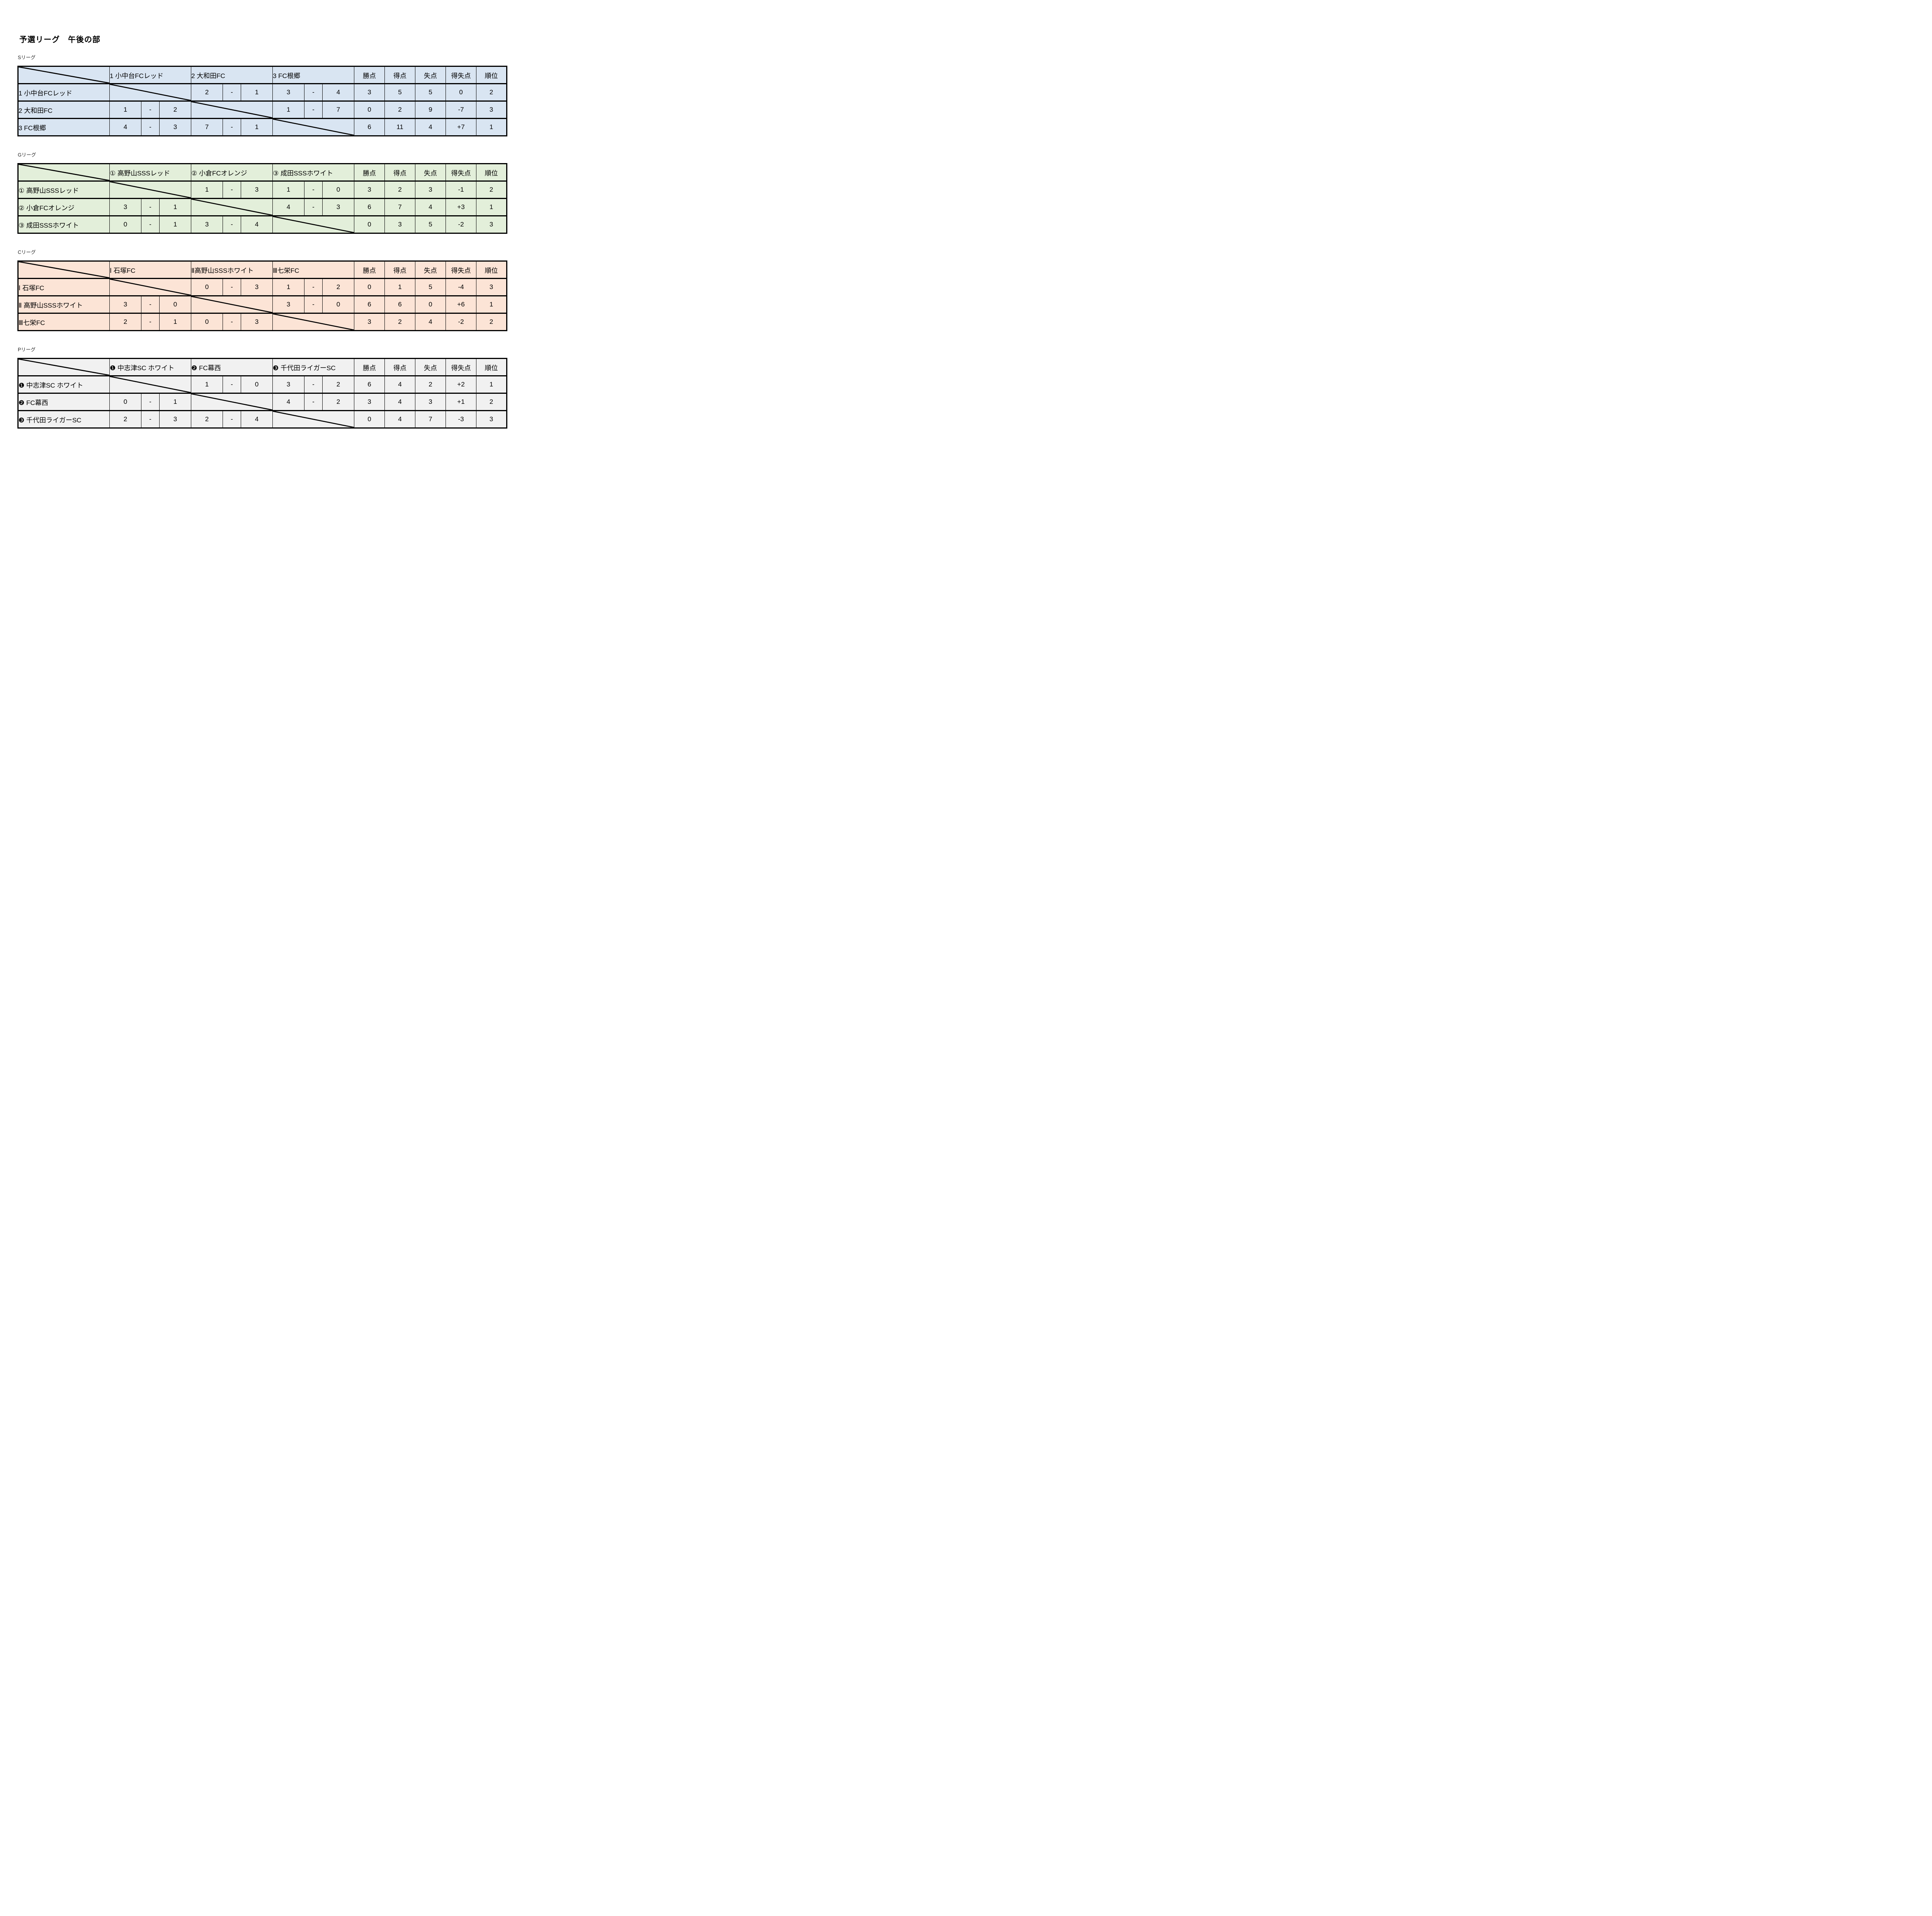 This screenshot has width=1932, height=1916. What do you see at coordinates (313, 172) in the screenshot?
I see `team-header-G-3: ③ 成田SSSホワイト` at bounding box center [313, 172].